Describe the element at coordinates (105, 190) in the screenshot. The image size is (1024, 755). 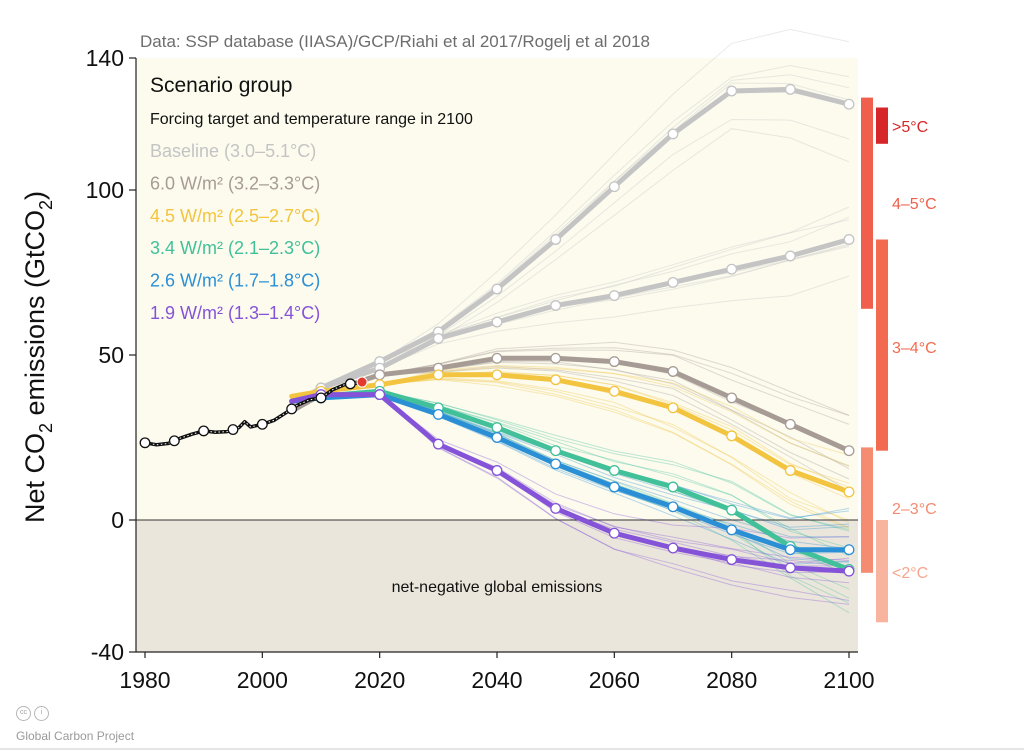
I see `y-tick-label: 100` at that location.